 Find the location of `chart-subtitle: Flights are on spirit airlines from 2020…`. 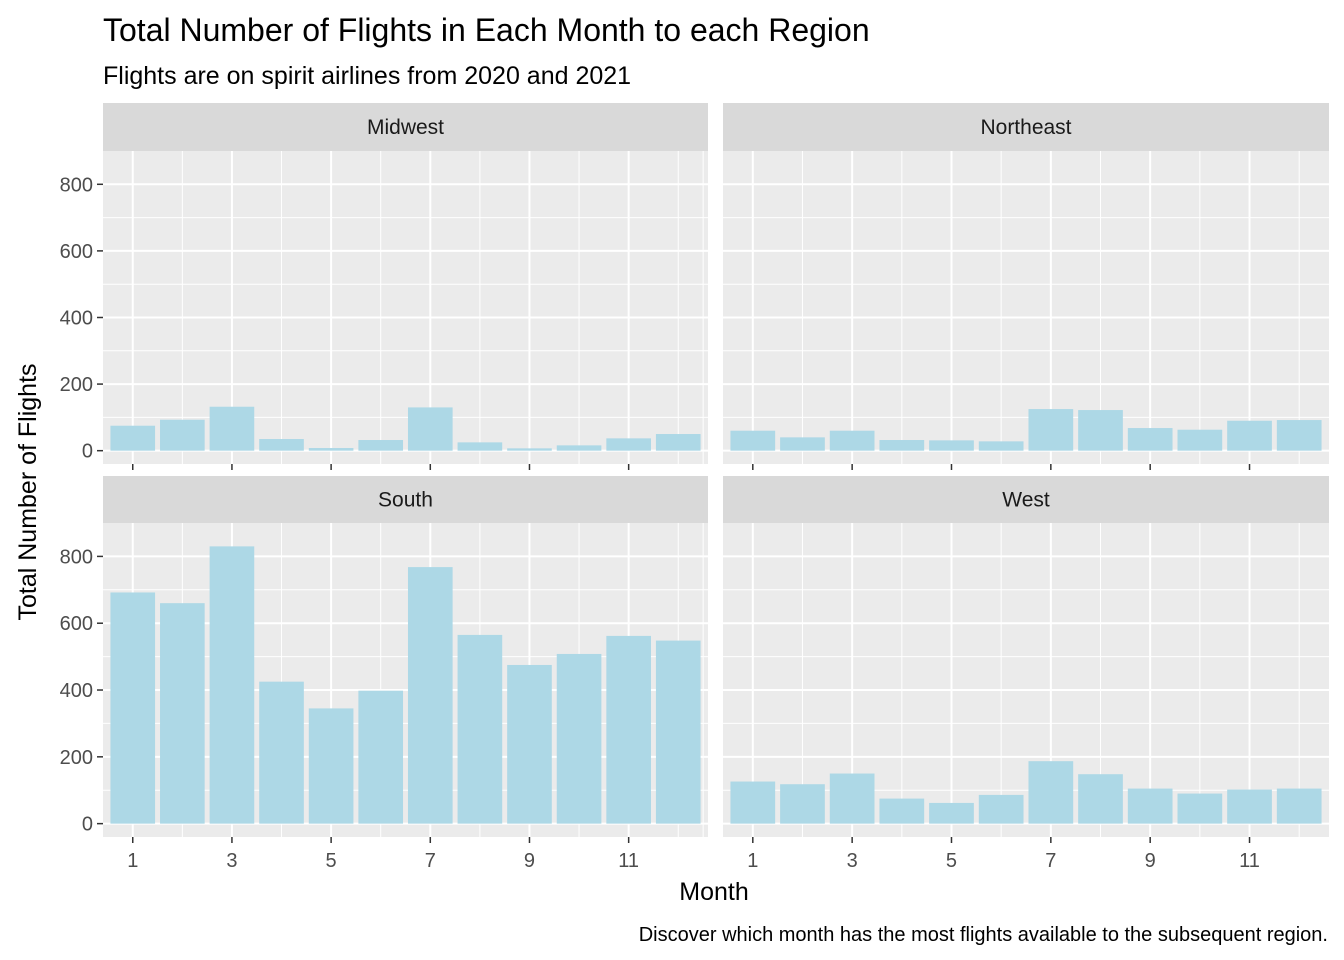

chart-subtitle: Flights are on spirit airlines from 2020… is located at coordinates (367, 76).